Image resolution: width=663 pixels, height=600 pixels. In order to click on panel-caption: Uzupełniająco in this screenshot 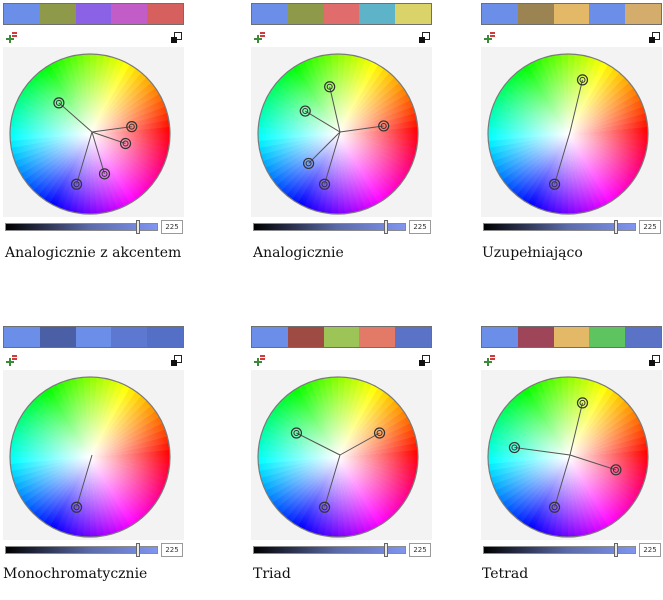, I will do `click(532, 253)`.